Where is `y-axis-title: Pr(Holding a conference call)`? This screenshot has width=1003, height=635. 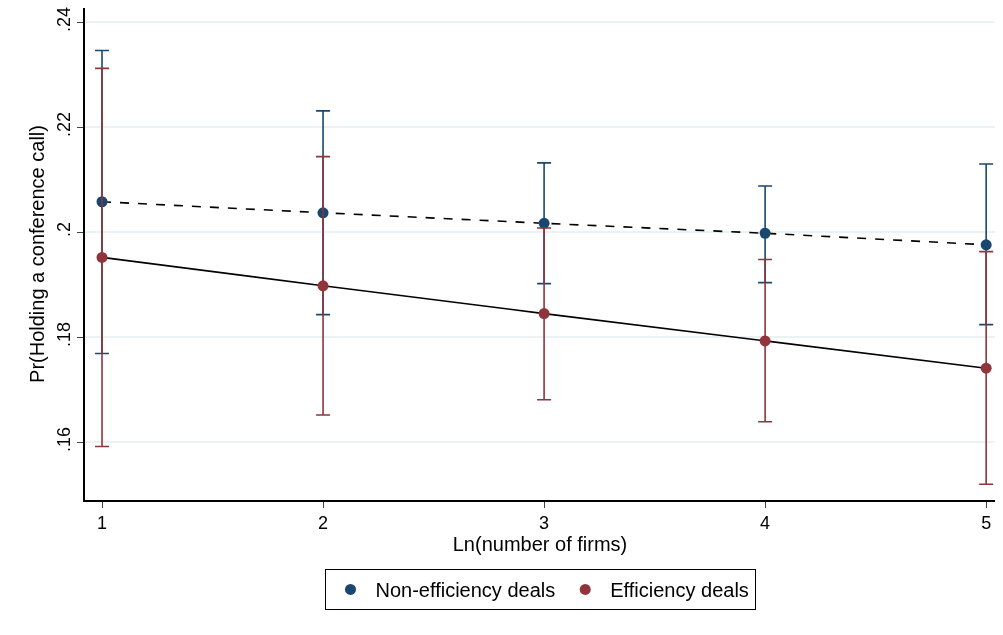 y-axis-title: Pr(Holding a conference call) is located at coordinates (37, 254).